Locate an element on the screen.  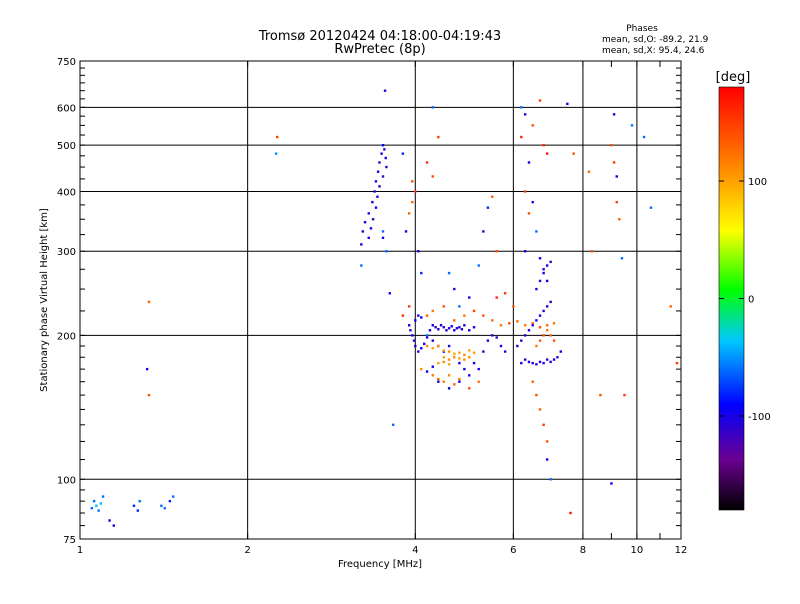
y-tick-label: 600 is located at coordinates (66, 108).